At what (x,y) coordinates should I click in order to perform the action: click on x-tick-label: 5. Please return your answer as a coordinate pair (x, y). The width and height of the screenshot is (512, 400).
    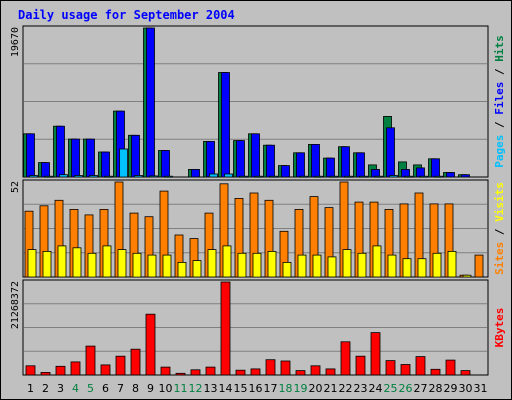
    Looking at the image, I should click on (90, 388).